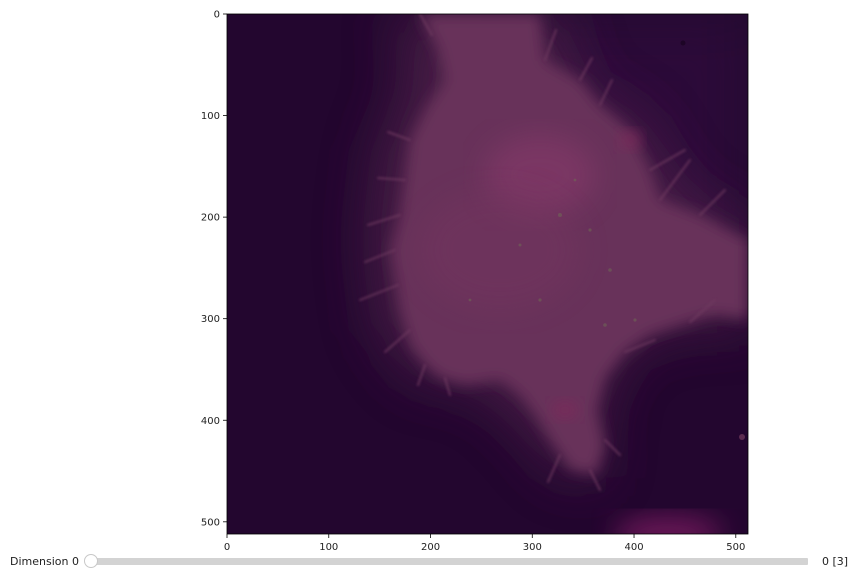 The height and width of the screenshot is (579, 857). What do you see at coordinates (500, 250) in the screenshot?
I see `cell-bright-region` at bounding box center [500, 250].